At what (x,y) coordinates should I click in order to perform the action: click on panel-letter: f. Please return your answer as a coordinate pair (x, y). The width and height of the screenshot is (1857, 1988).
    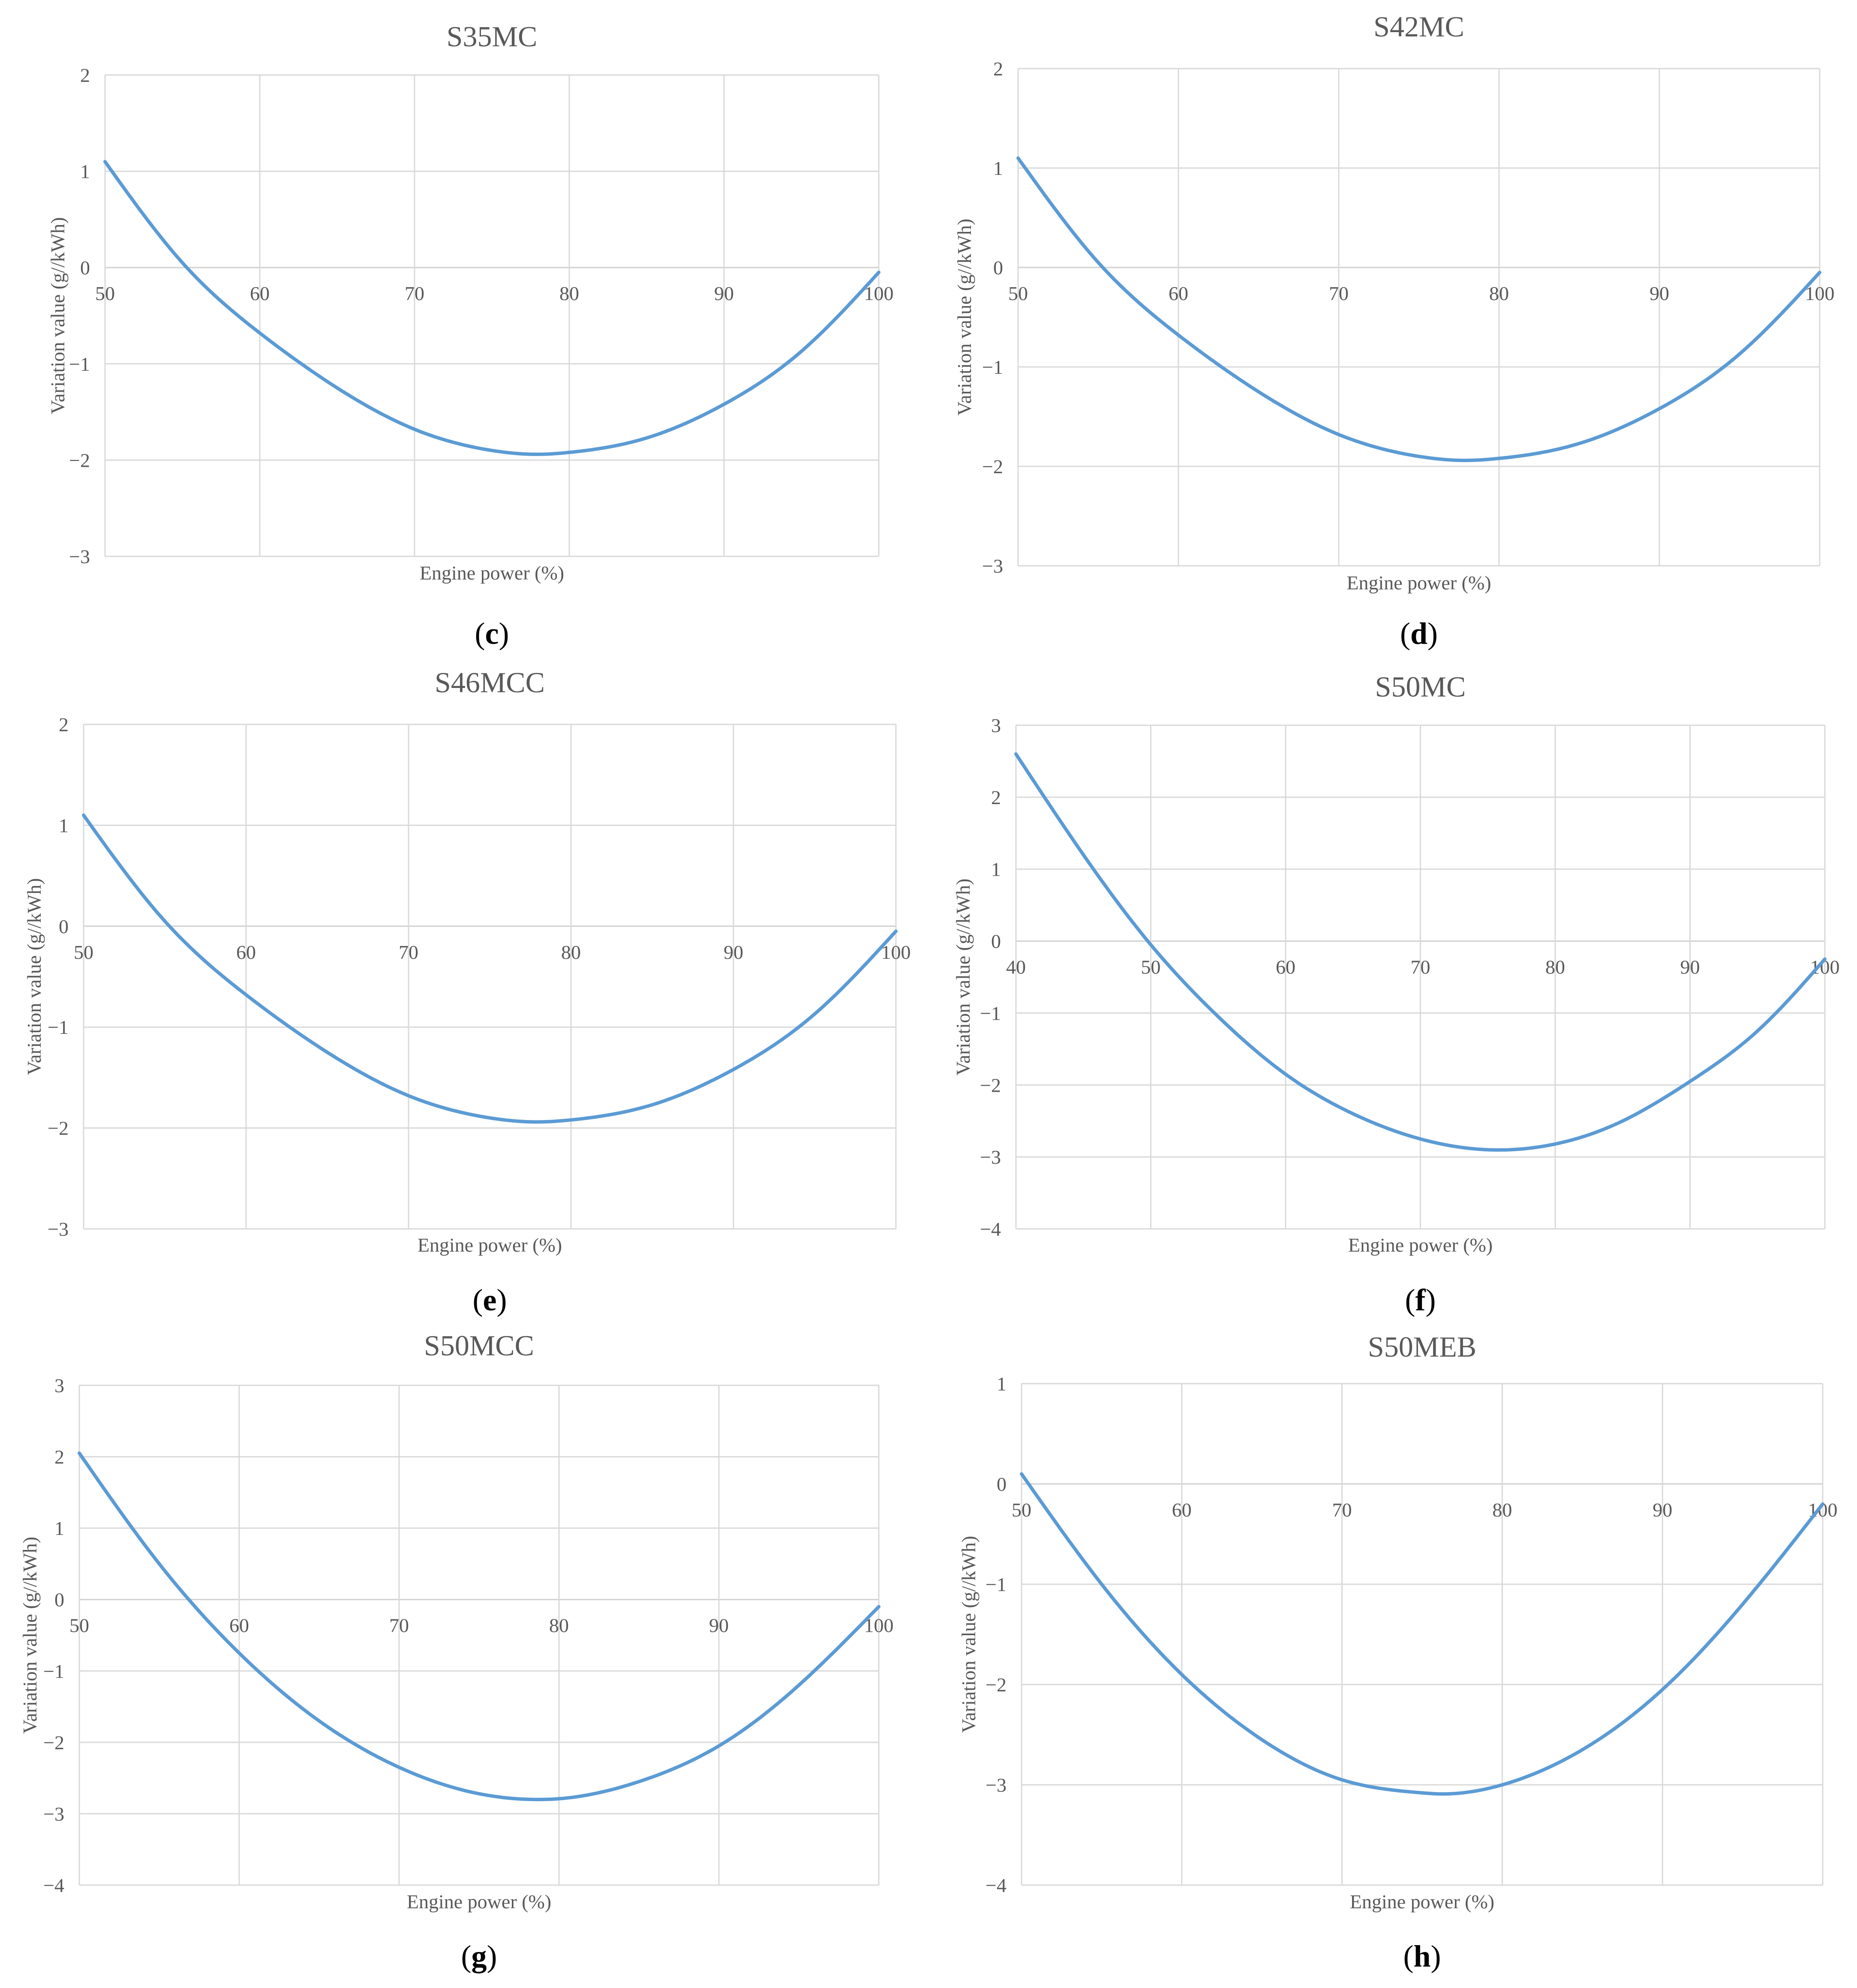
    Looking at the image, I should click on (1420, 1300).